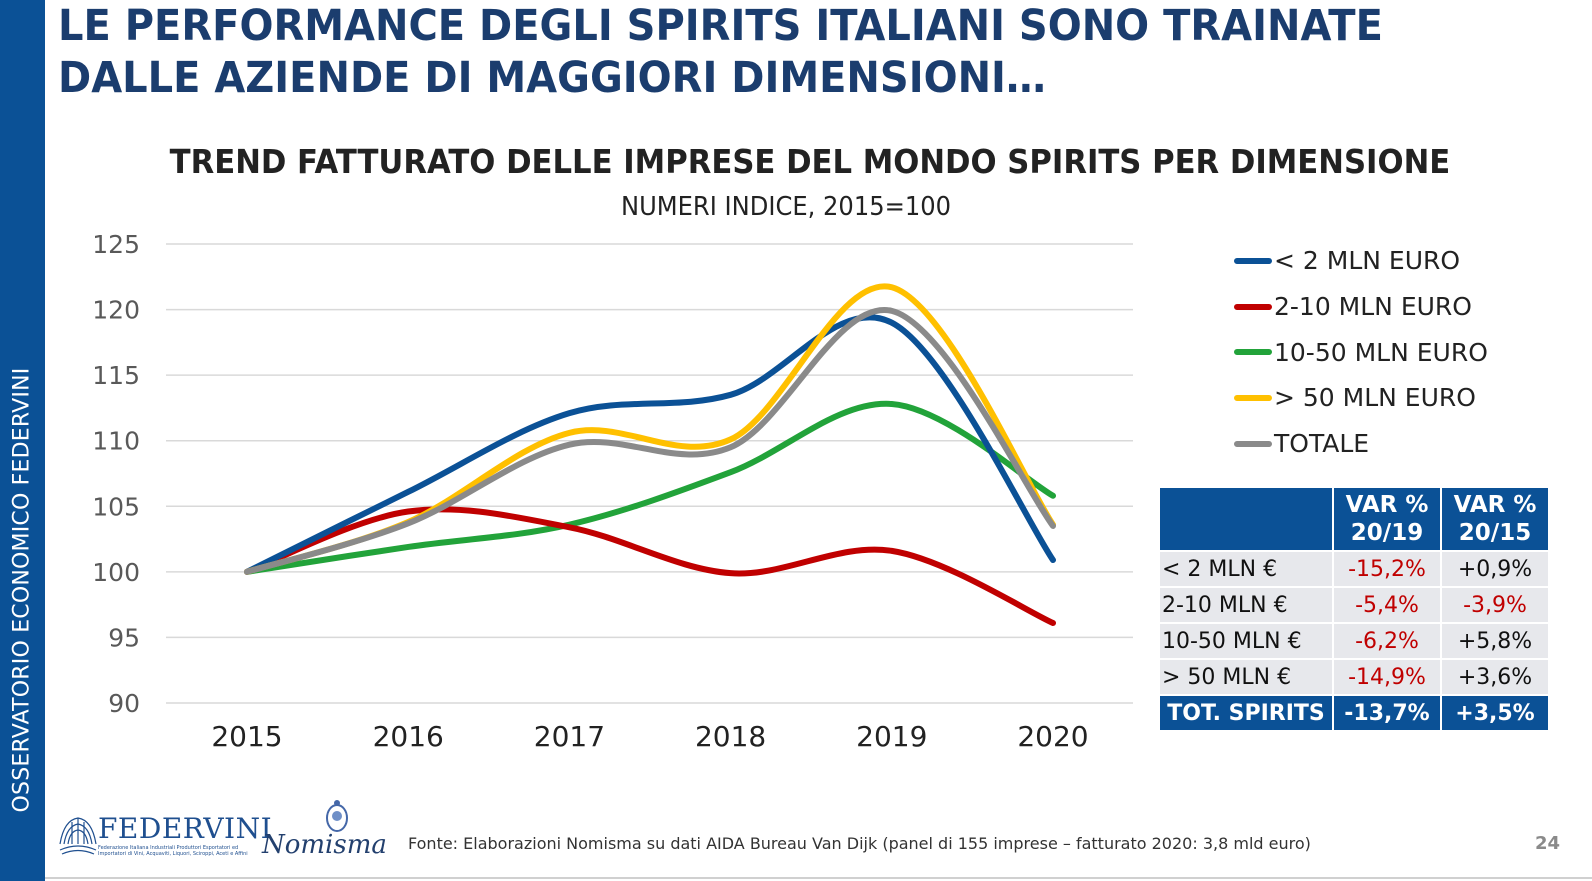  I want to click on series-line-2-10-mln-euro, so click(650, 566).